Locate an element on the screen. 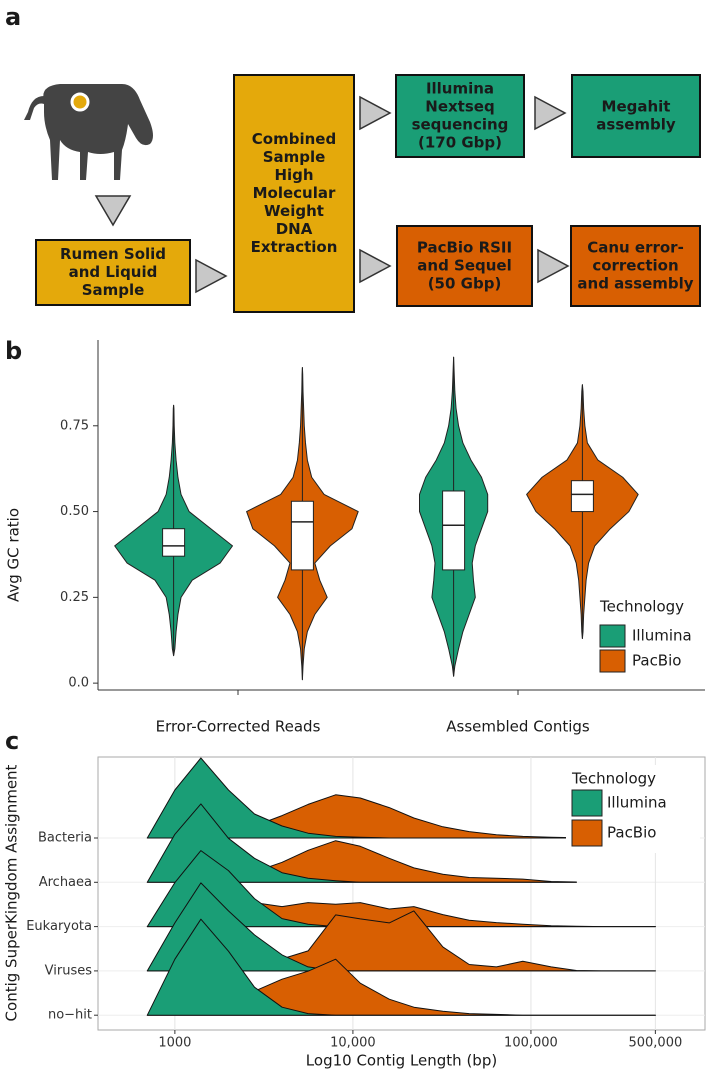  y-axis-label: Contig SuperKingdom Assignment is located at coordinates (12, 892).